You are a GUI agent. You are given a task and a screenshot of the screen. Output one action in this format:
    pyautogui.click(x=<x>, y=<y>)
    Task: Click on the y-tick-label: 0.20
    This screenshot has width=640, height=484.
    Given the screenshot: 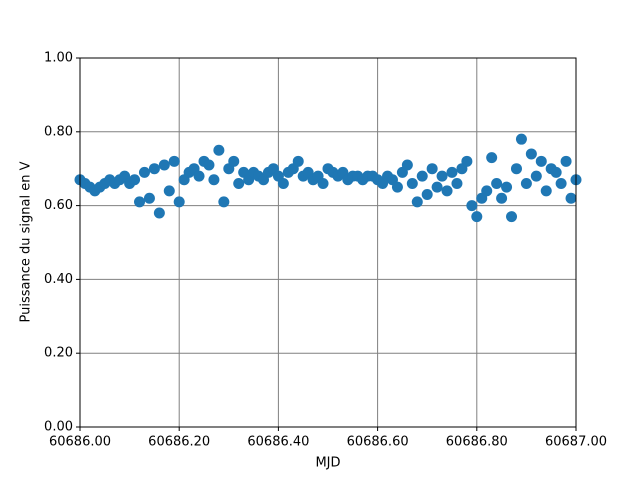 What is the action you would take?
    pyautogui.click(x=58, y=353)
    